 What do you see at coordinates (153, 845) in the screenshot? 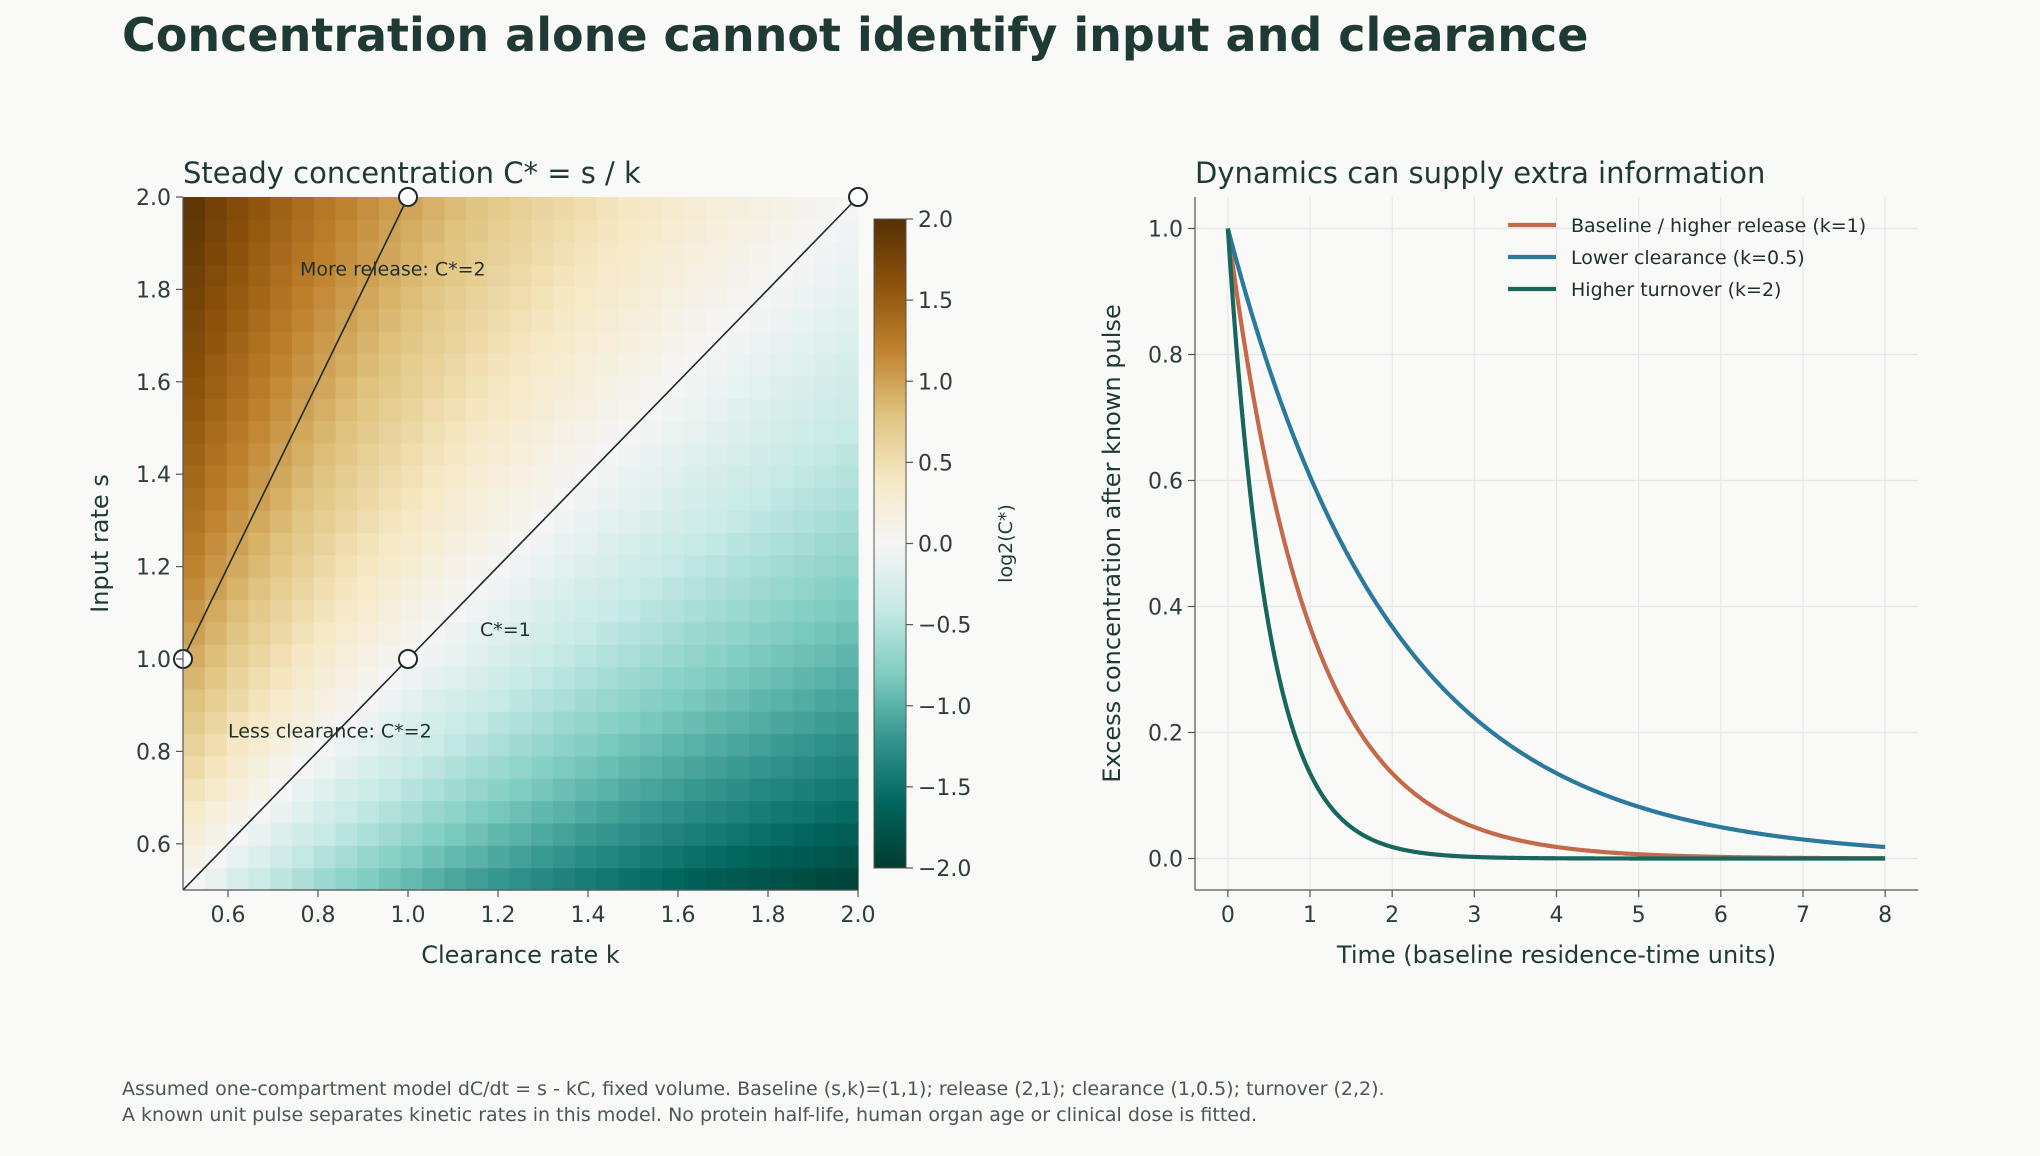
I see `y-tick-label: 0.6` at bounding box center [153, 845].